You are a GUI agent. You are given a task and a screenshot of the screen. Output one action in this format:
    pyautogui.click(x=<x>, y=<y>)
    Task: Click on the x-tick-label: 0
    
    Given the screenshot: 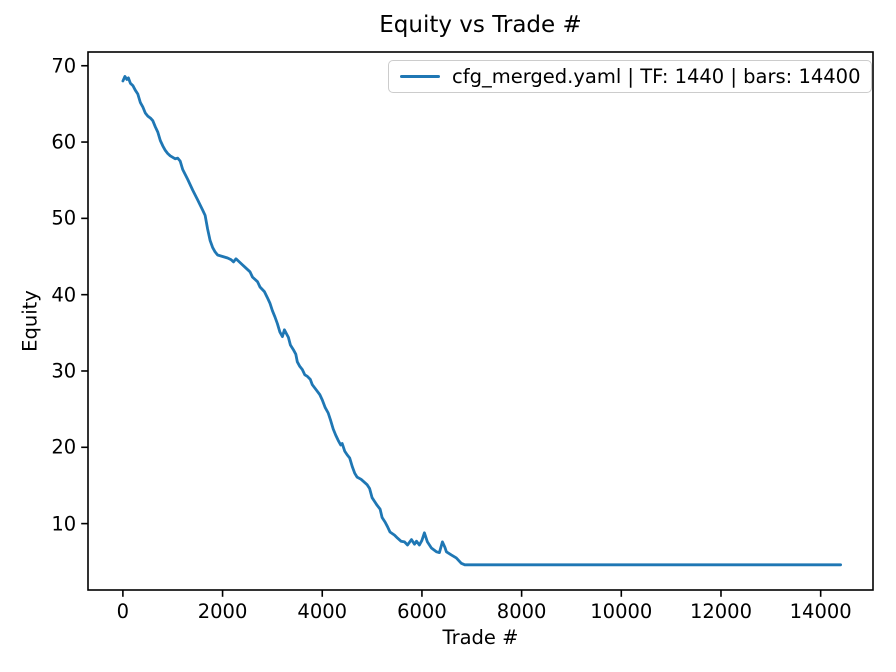 What is the action you would take?
    pyautogui.click(x=123, y=611)
    